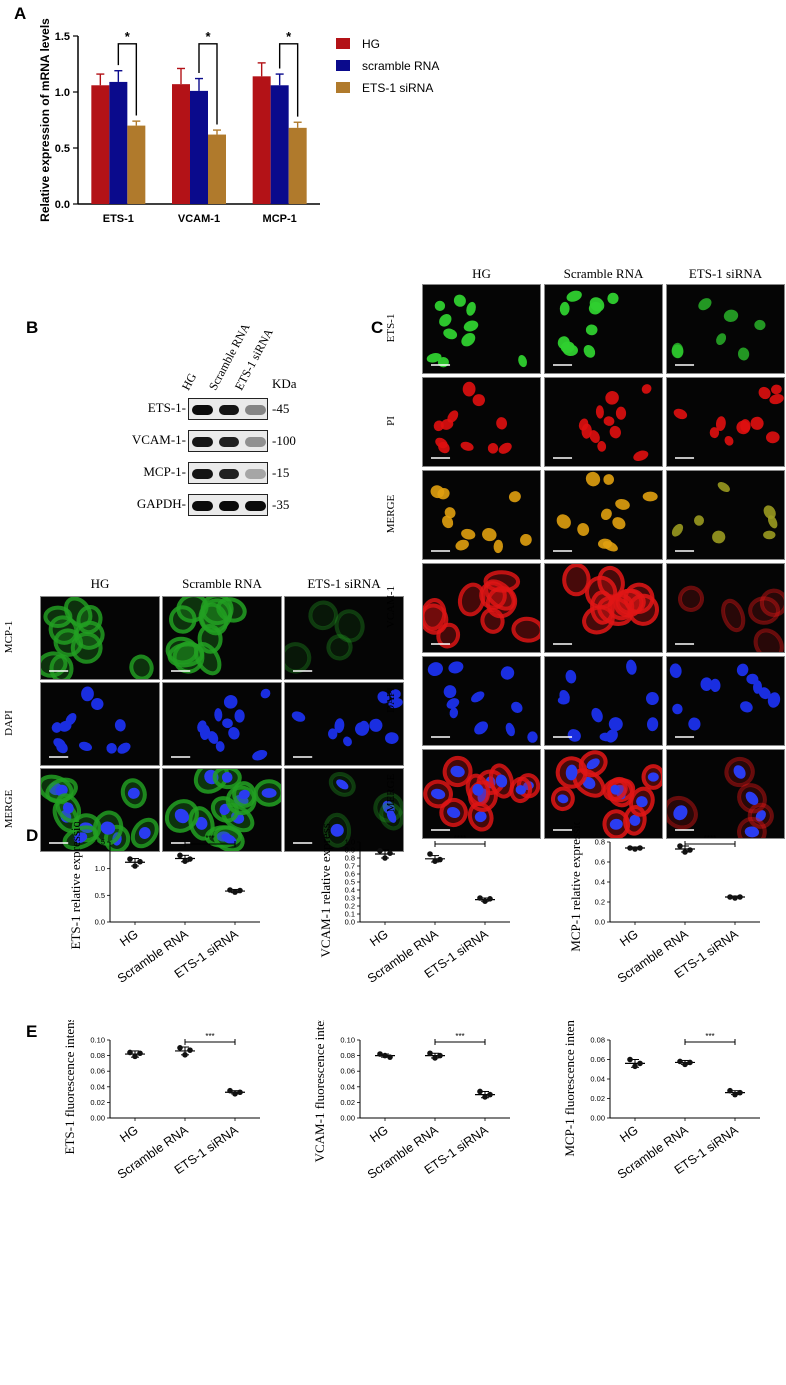 The width and height of the screenshot is (786, 1385). Describe the element at coordinates (350, 898) in the screenshot. I see `y-tick-label: 0.3` at that location.